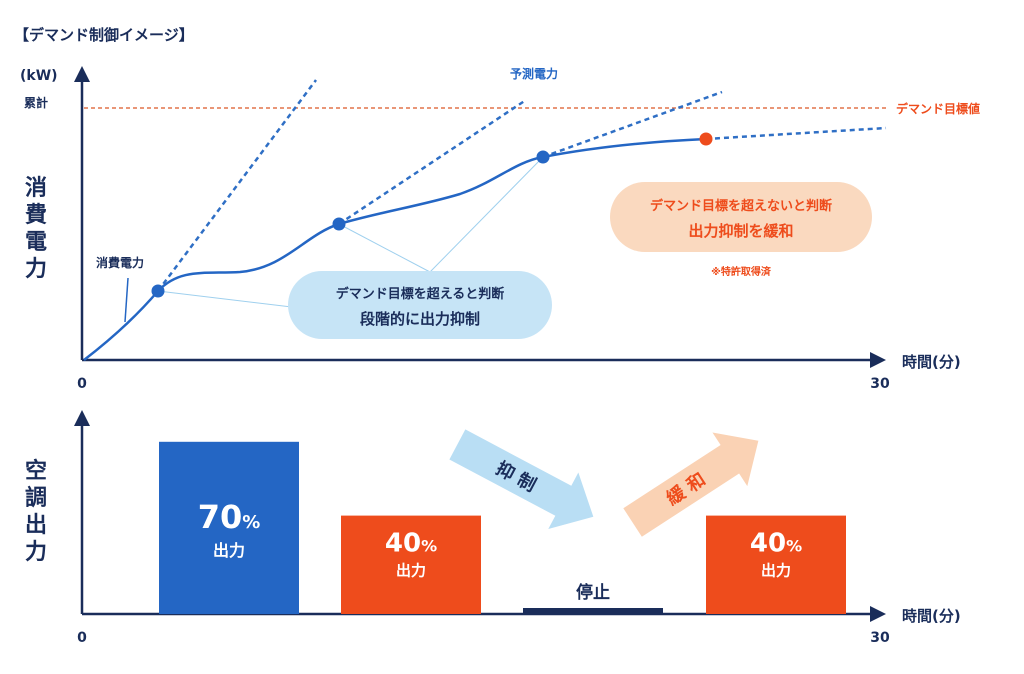  Describe the element at coordinates (931, 616) in the screenshot. I see `bottom-x-label: 時間(分)` at that location.